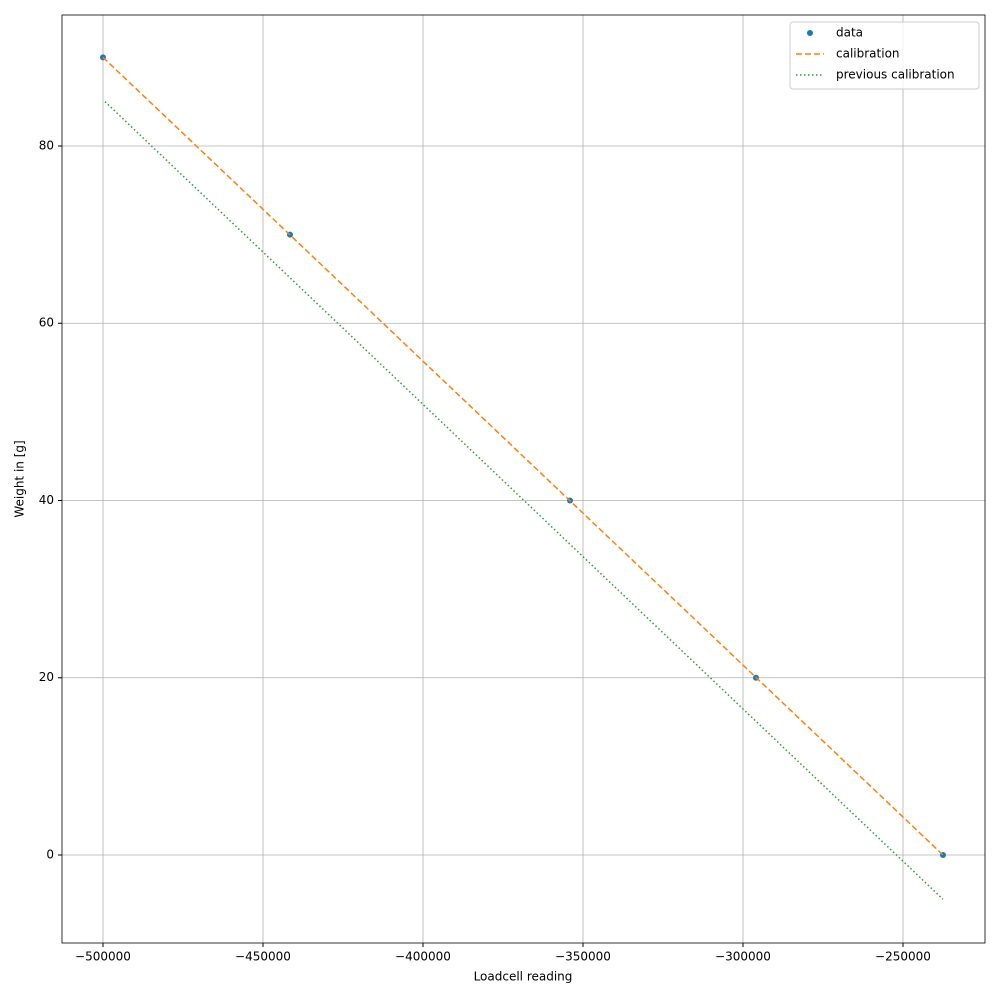  Describe the element at coordinates (903, 957) in the screenshot. I see `x-tick-label: −250000` at that location.